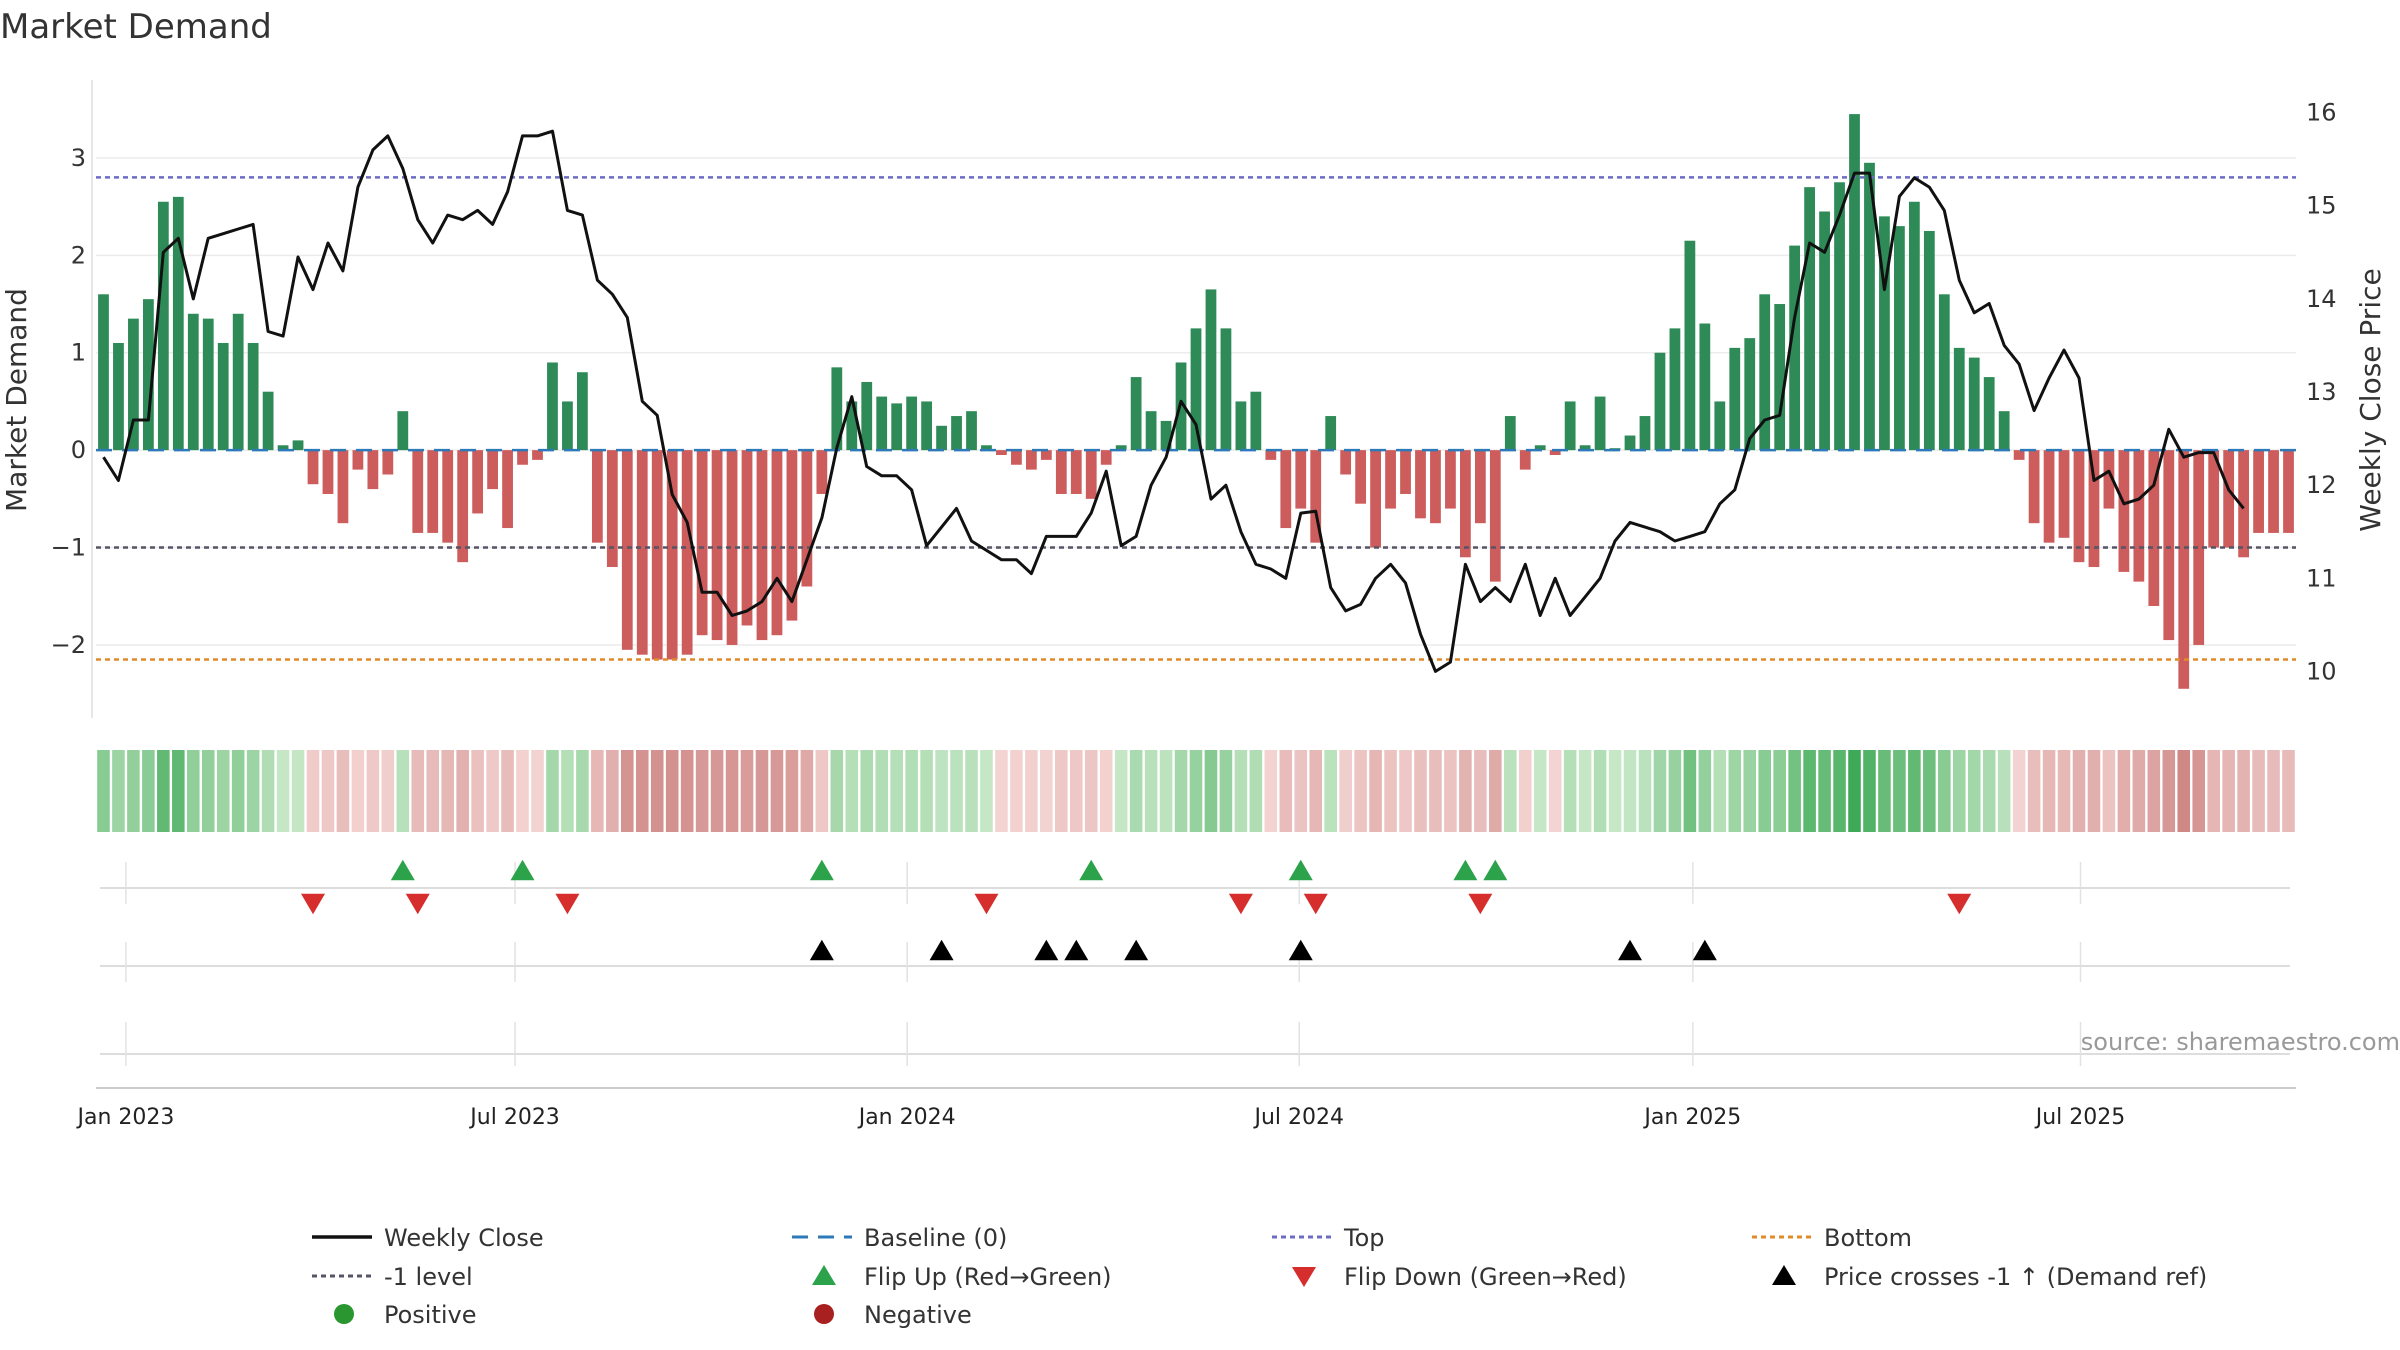 The image size is (2400, 1350). What do you see at coordinates (78, 158) in the screenshot?
I see `y-tick-label: 3` at bounding box center [78, 158].